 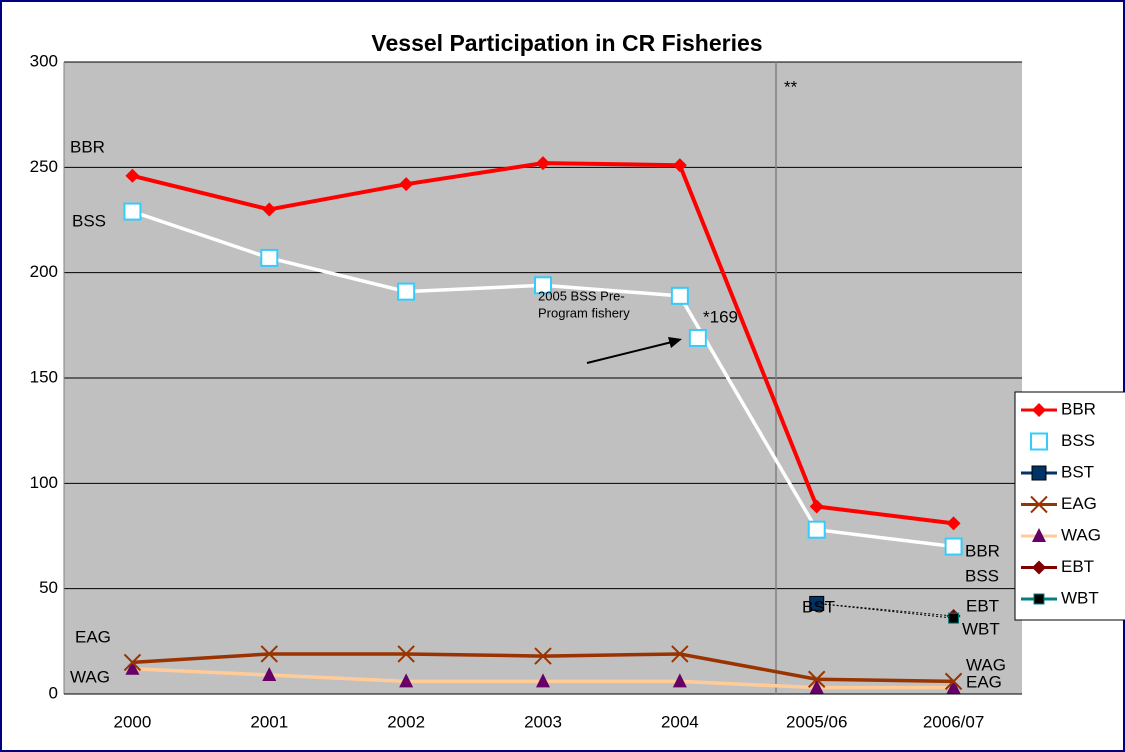 What do you see at coordinates (406, 721) in the screenshot?
I see `x-tick-label: 2002` at bounding box center [406, 721].